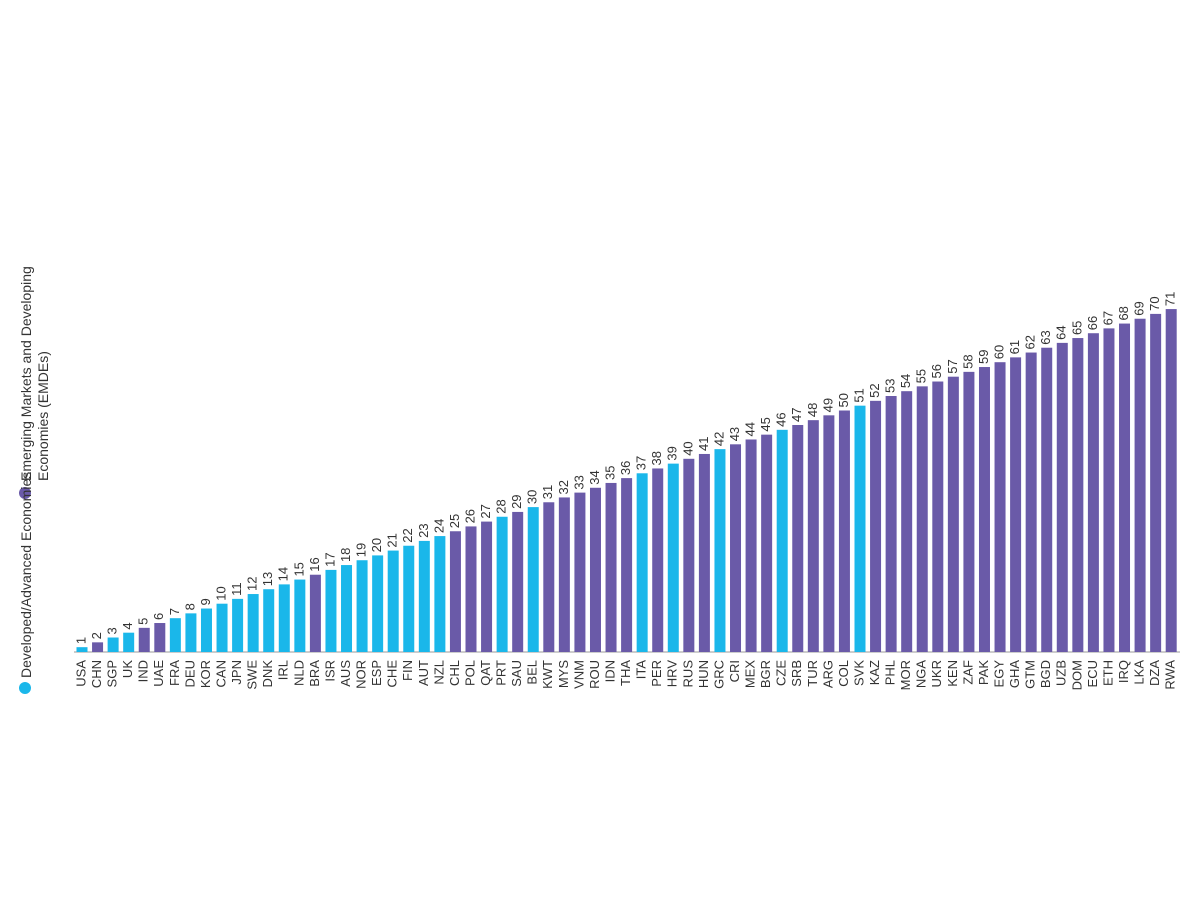 Image resolution: width=1200 pixels, height=900 pixels. What do you see at coordinates (454, 673) in the screenshot?
I see `x-tick-label: CHL` at bounding box center [454, 673].